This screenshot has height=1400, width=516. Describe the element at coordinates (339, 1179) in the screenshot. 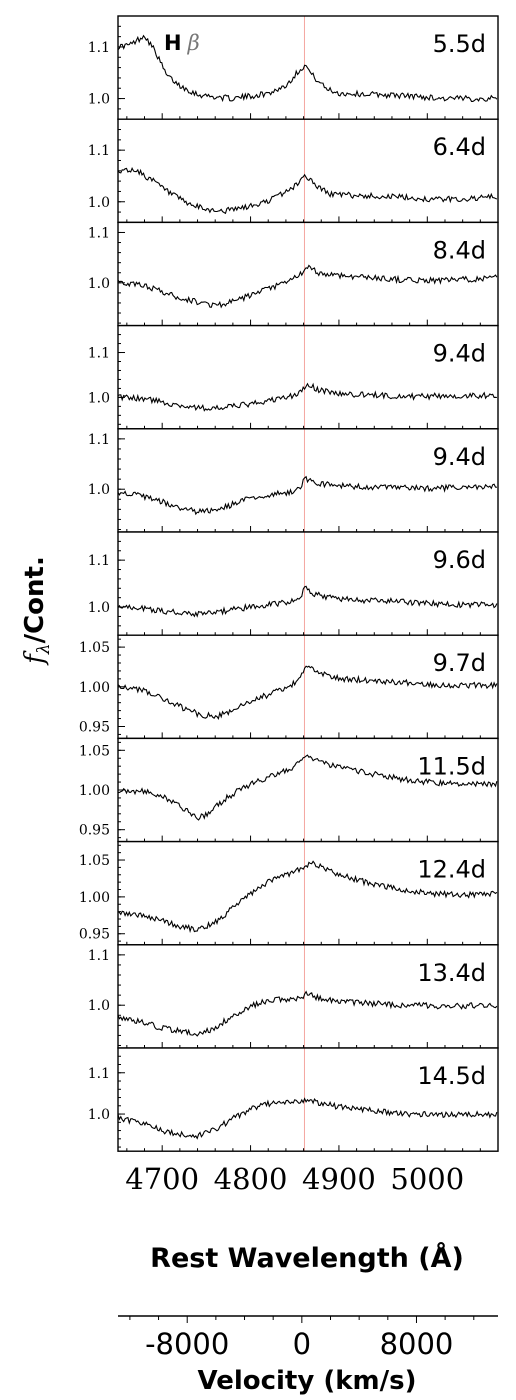

I see `x-tick-label: 4900` at that location.